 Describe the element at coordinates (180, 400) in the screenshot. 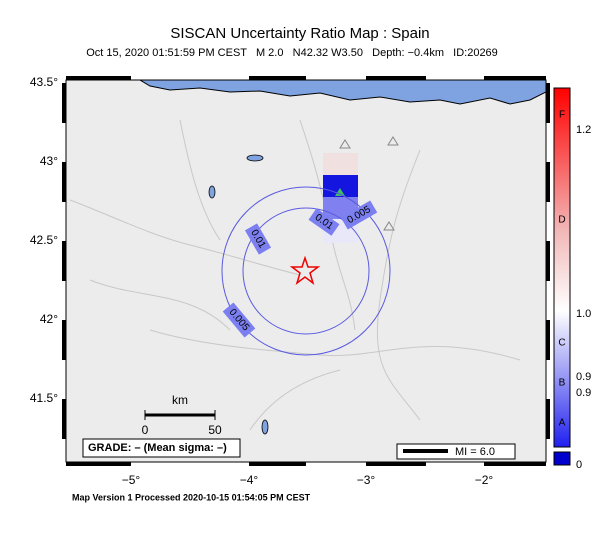

I see `scale-unit: km` at that location.